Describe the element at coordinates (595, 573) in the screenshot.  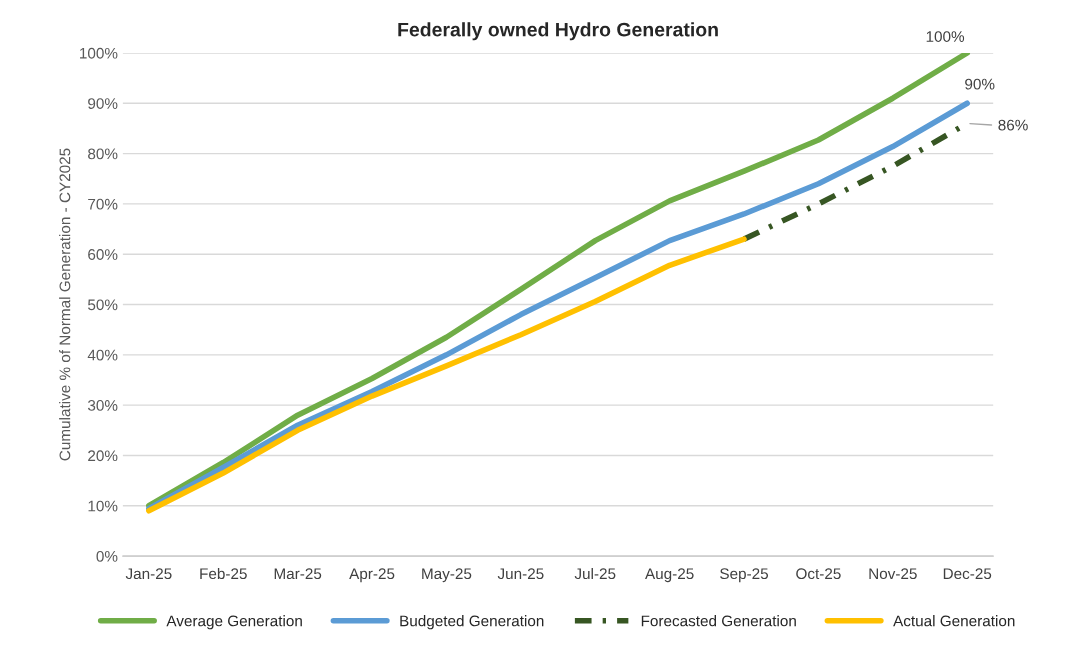
I see `x-tick-label: Jul-25` at that location.